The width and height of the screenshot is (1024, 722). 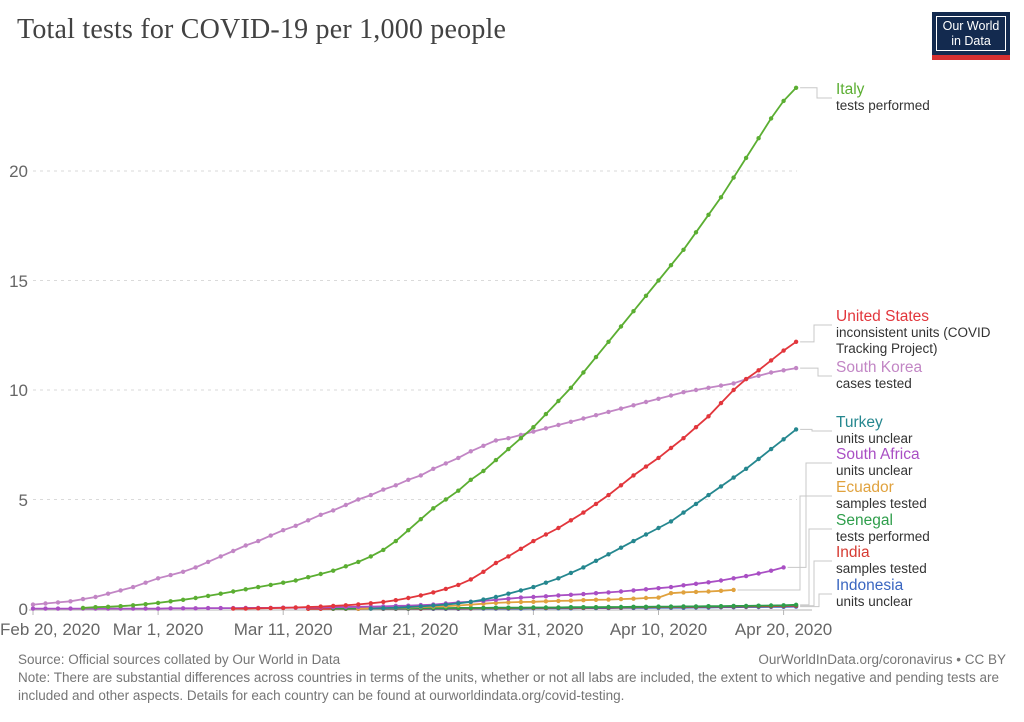 What do you see at coordinates (816, 600) in the screenshot?
I see `legend-connector` at bounding box center [816, 600].